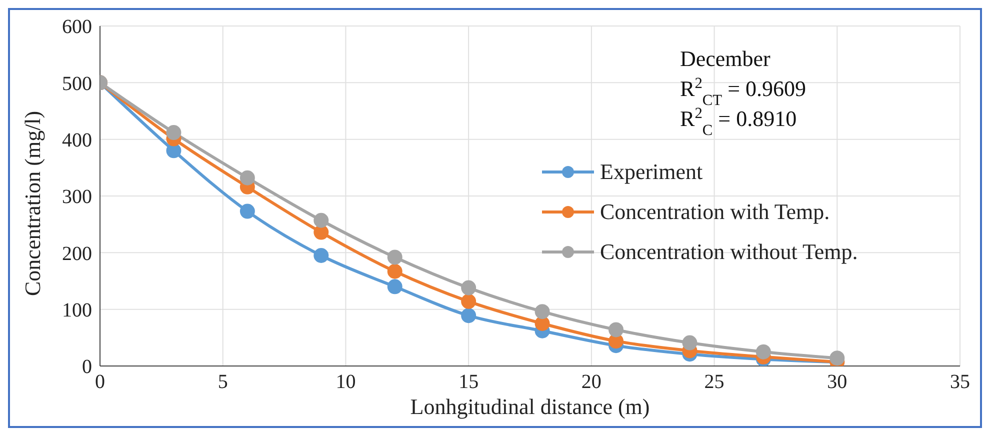 This screenshot has height=436, width=990. Describe the element at coordinates (77, 310) in the screenshot. I see `y-tick-label: 100` at that location.